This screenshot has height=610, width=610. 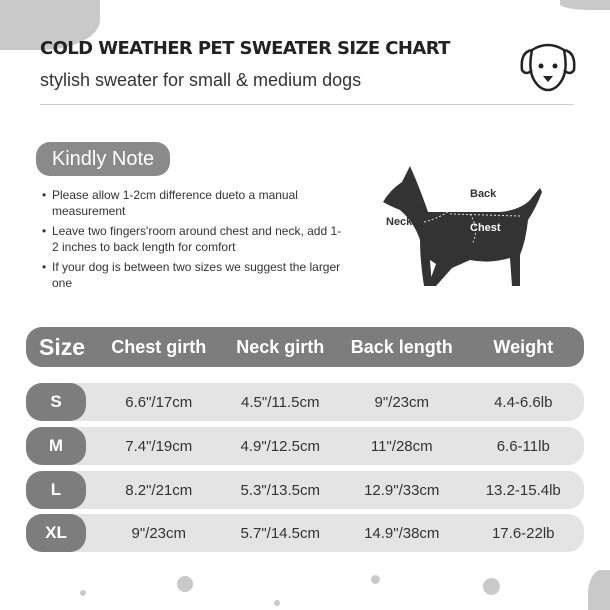 I want to click on cell-neck: 5.3"/13.5cm, so click(x=280, y=490).